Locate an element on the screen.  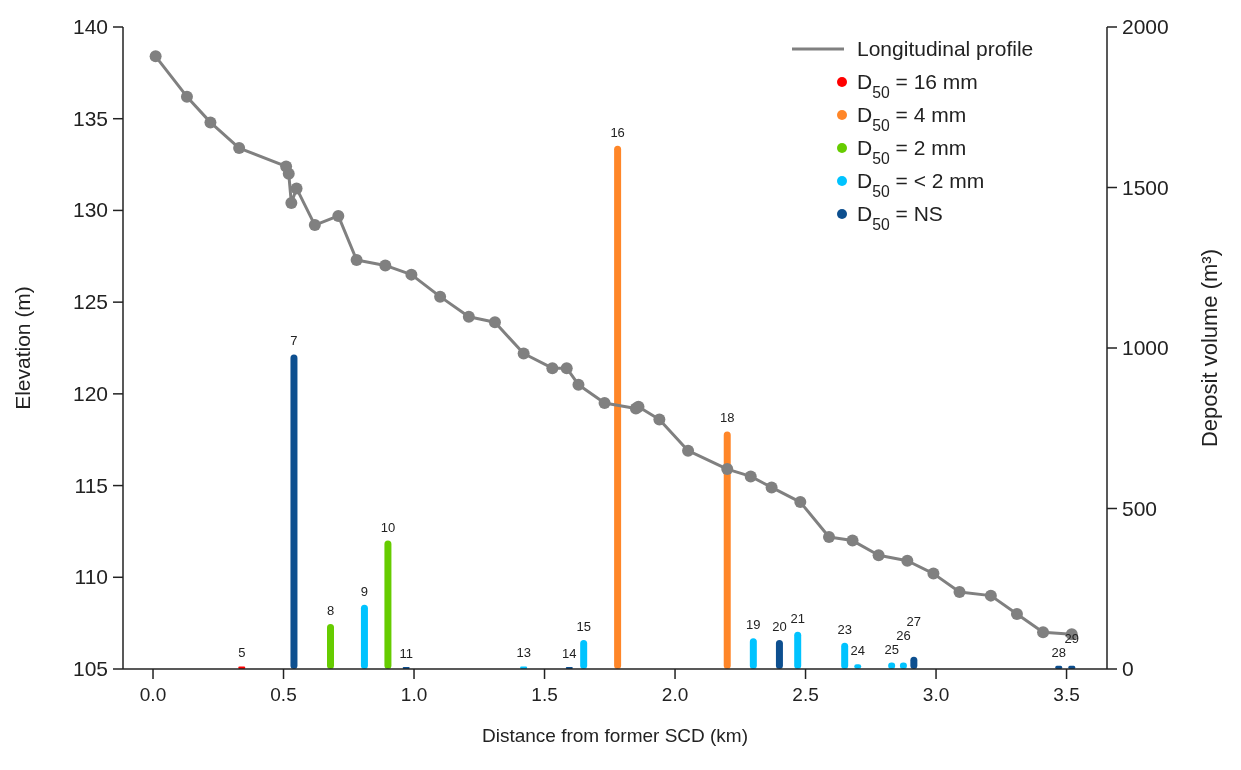
x-tick-label: 1.0 is located at coordinates (414, 694).